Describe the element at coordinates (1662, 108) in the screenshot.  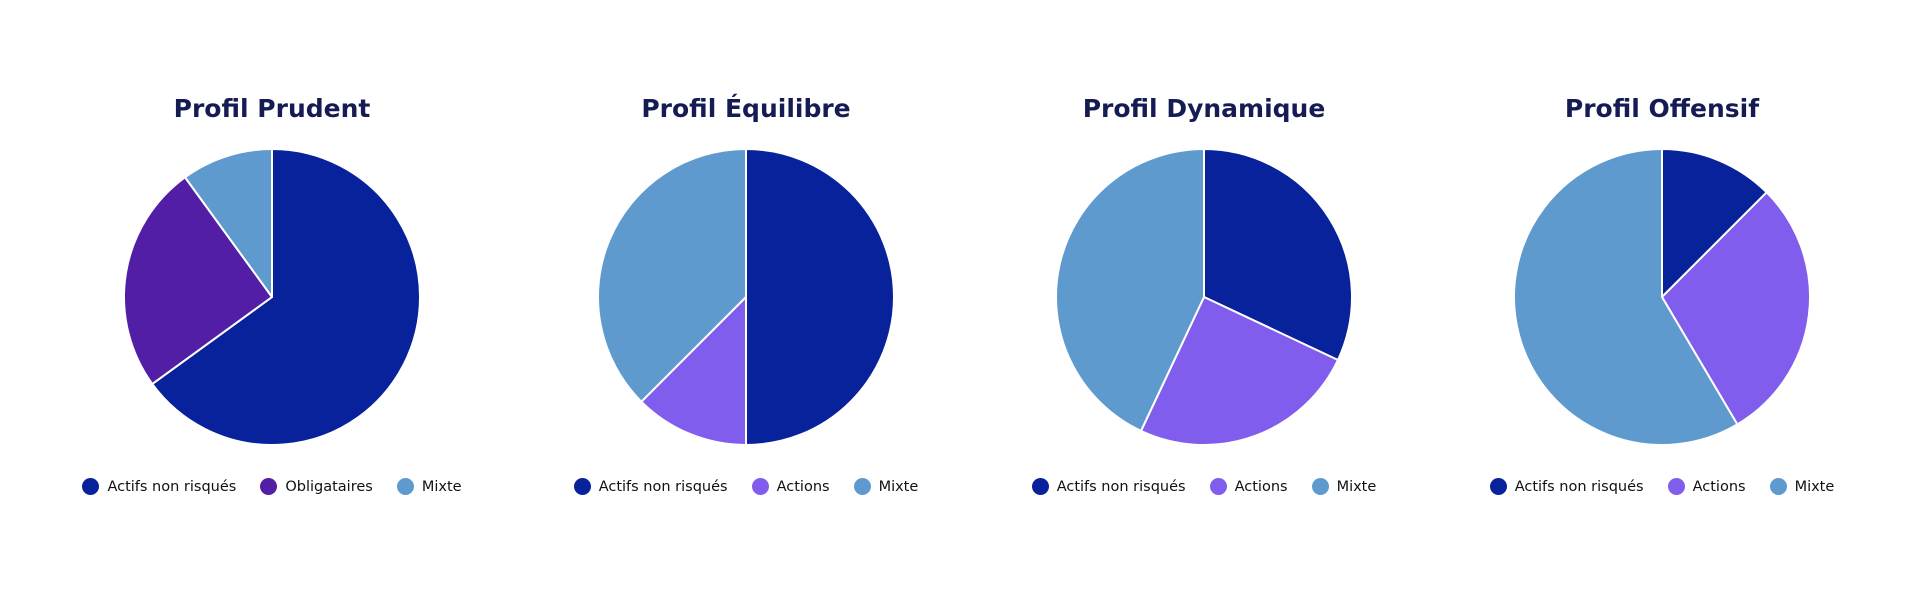
I see `chart-title: Profil Offensif` at that location.